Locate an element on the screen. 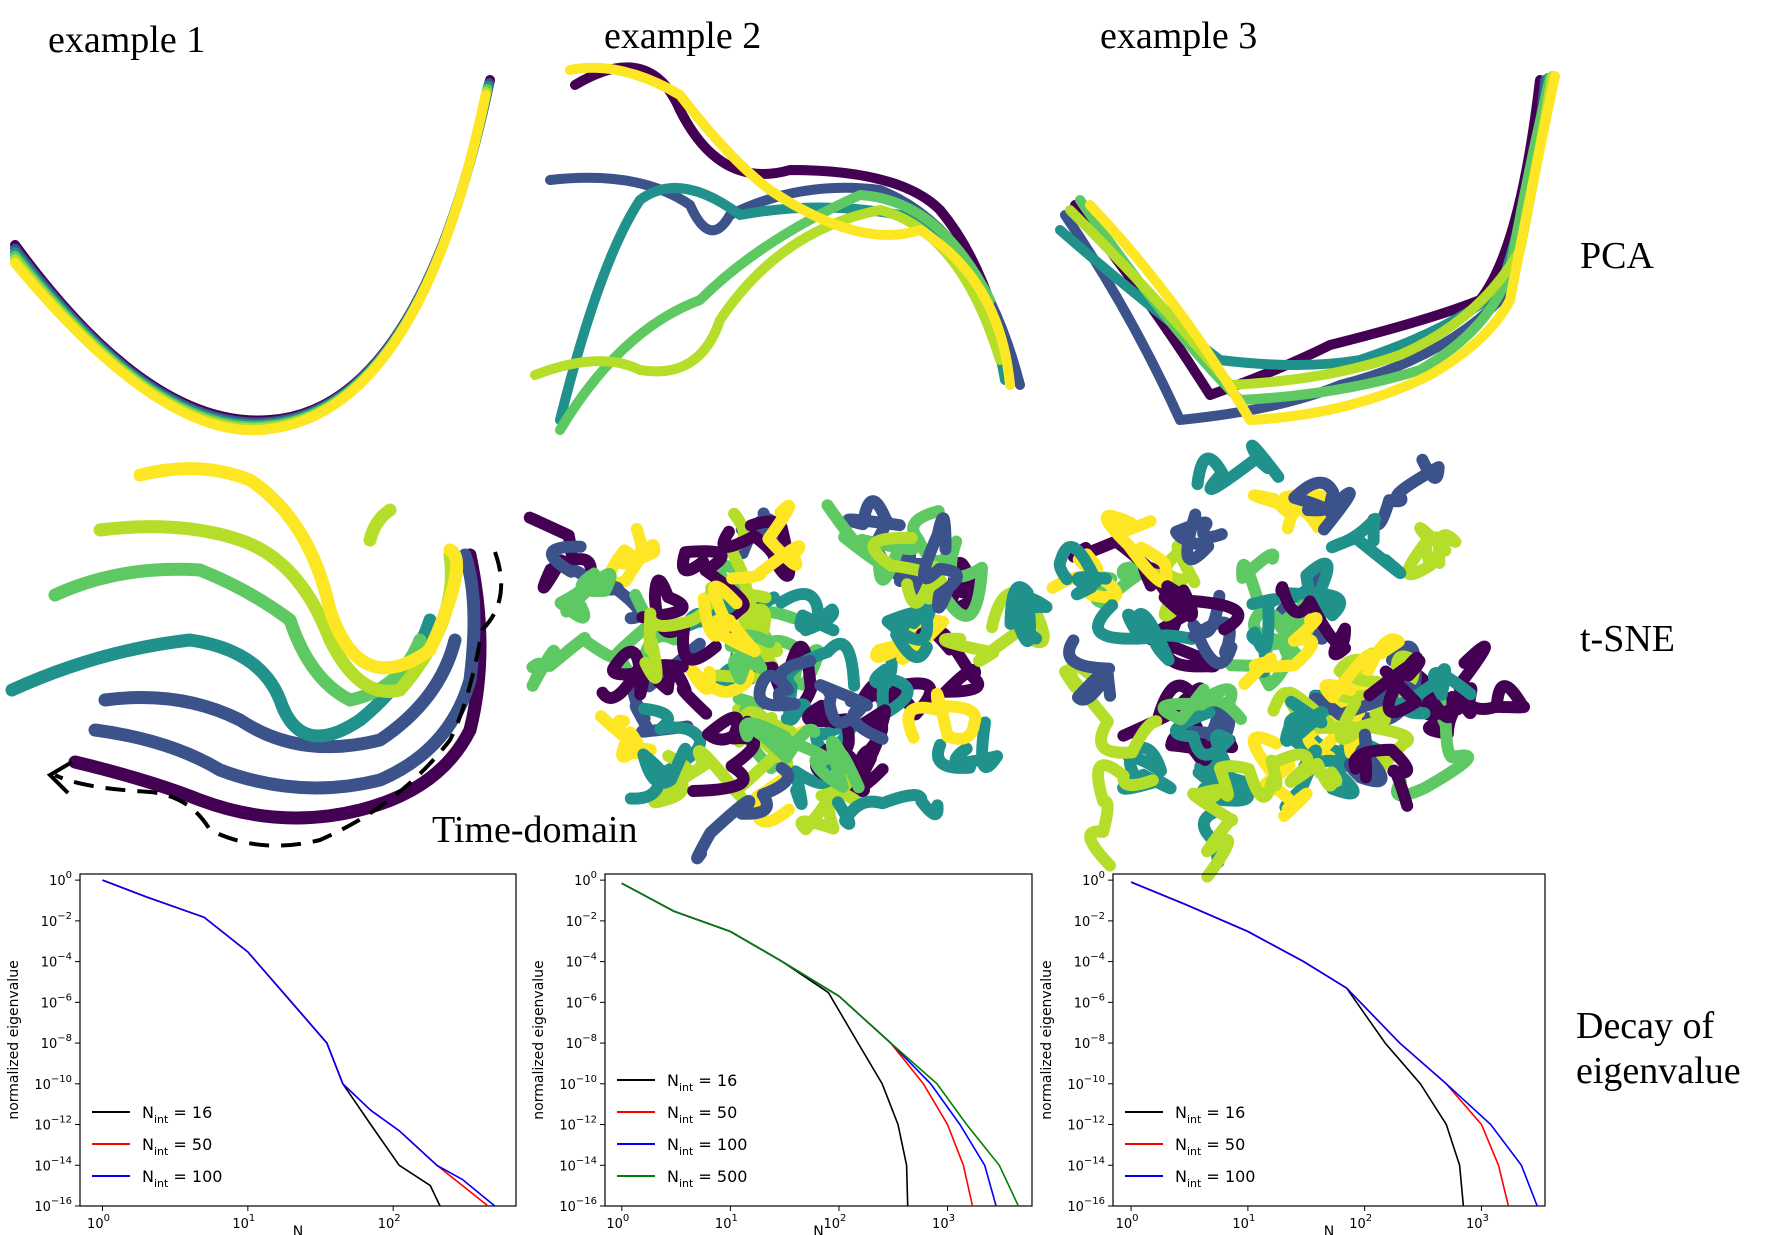 The height and width of the screenshot is (1235, 1789). time-domain-dashed-path is located at coordinates (279, 699).